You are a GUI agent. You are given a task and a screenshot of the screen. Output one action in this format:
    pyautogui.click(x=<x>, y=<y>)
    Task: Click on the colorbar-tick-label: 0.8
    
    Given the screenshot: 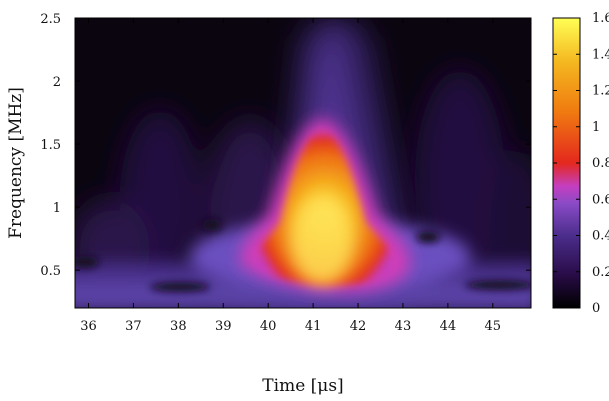 What is the action you would take?
    pyautogui.click(x=600, y=163)
    